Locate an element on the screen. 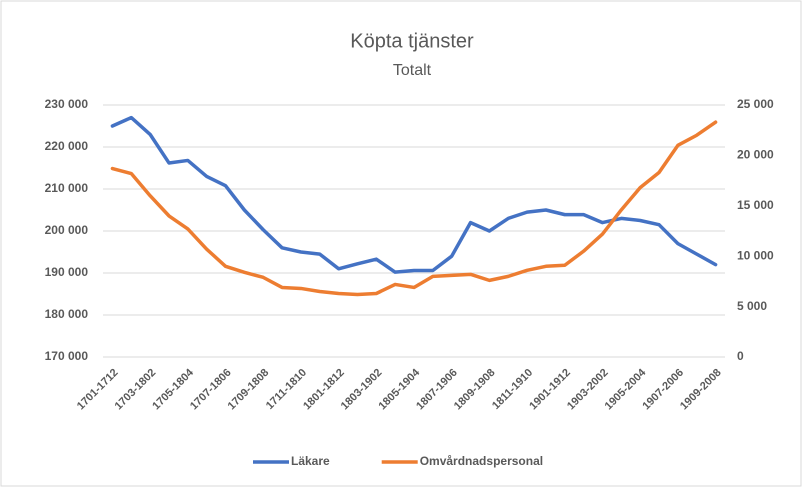 This screenshot has height=487, width=802. y2-tick-label: 0 is located at coordinates (740, 356).